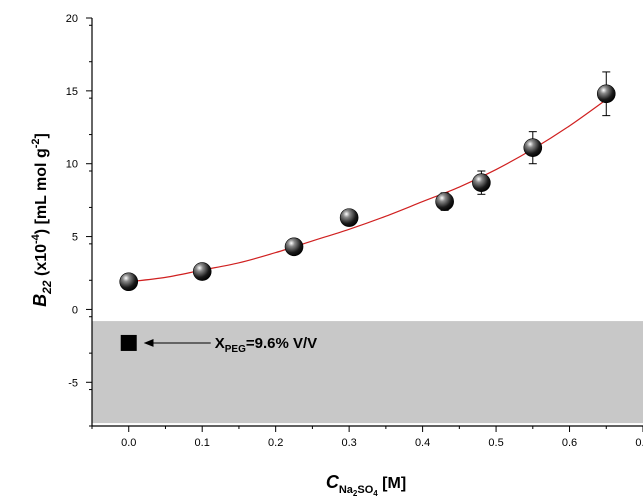  Describe the element at coordinates (333, 482) in the screenshot. I see `x-title-symbol: C` at that location.